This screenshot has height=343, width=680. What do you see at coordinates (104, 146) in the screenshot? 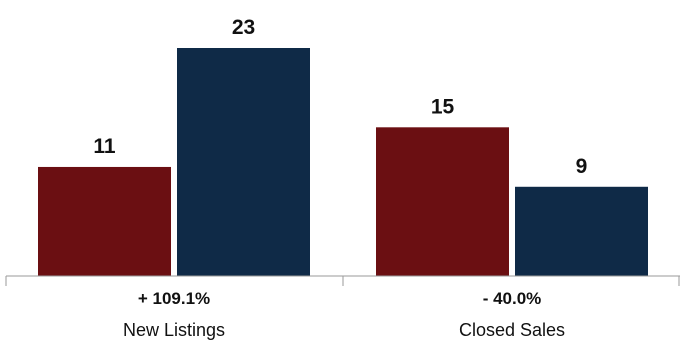
I see `value-label-new-listings-series-1: 11` at bounding box center [104, 146].